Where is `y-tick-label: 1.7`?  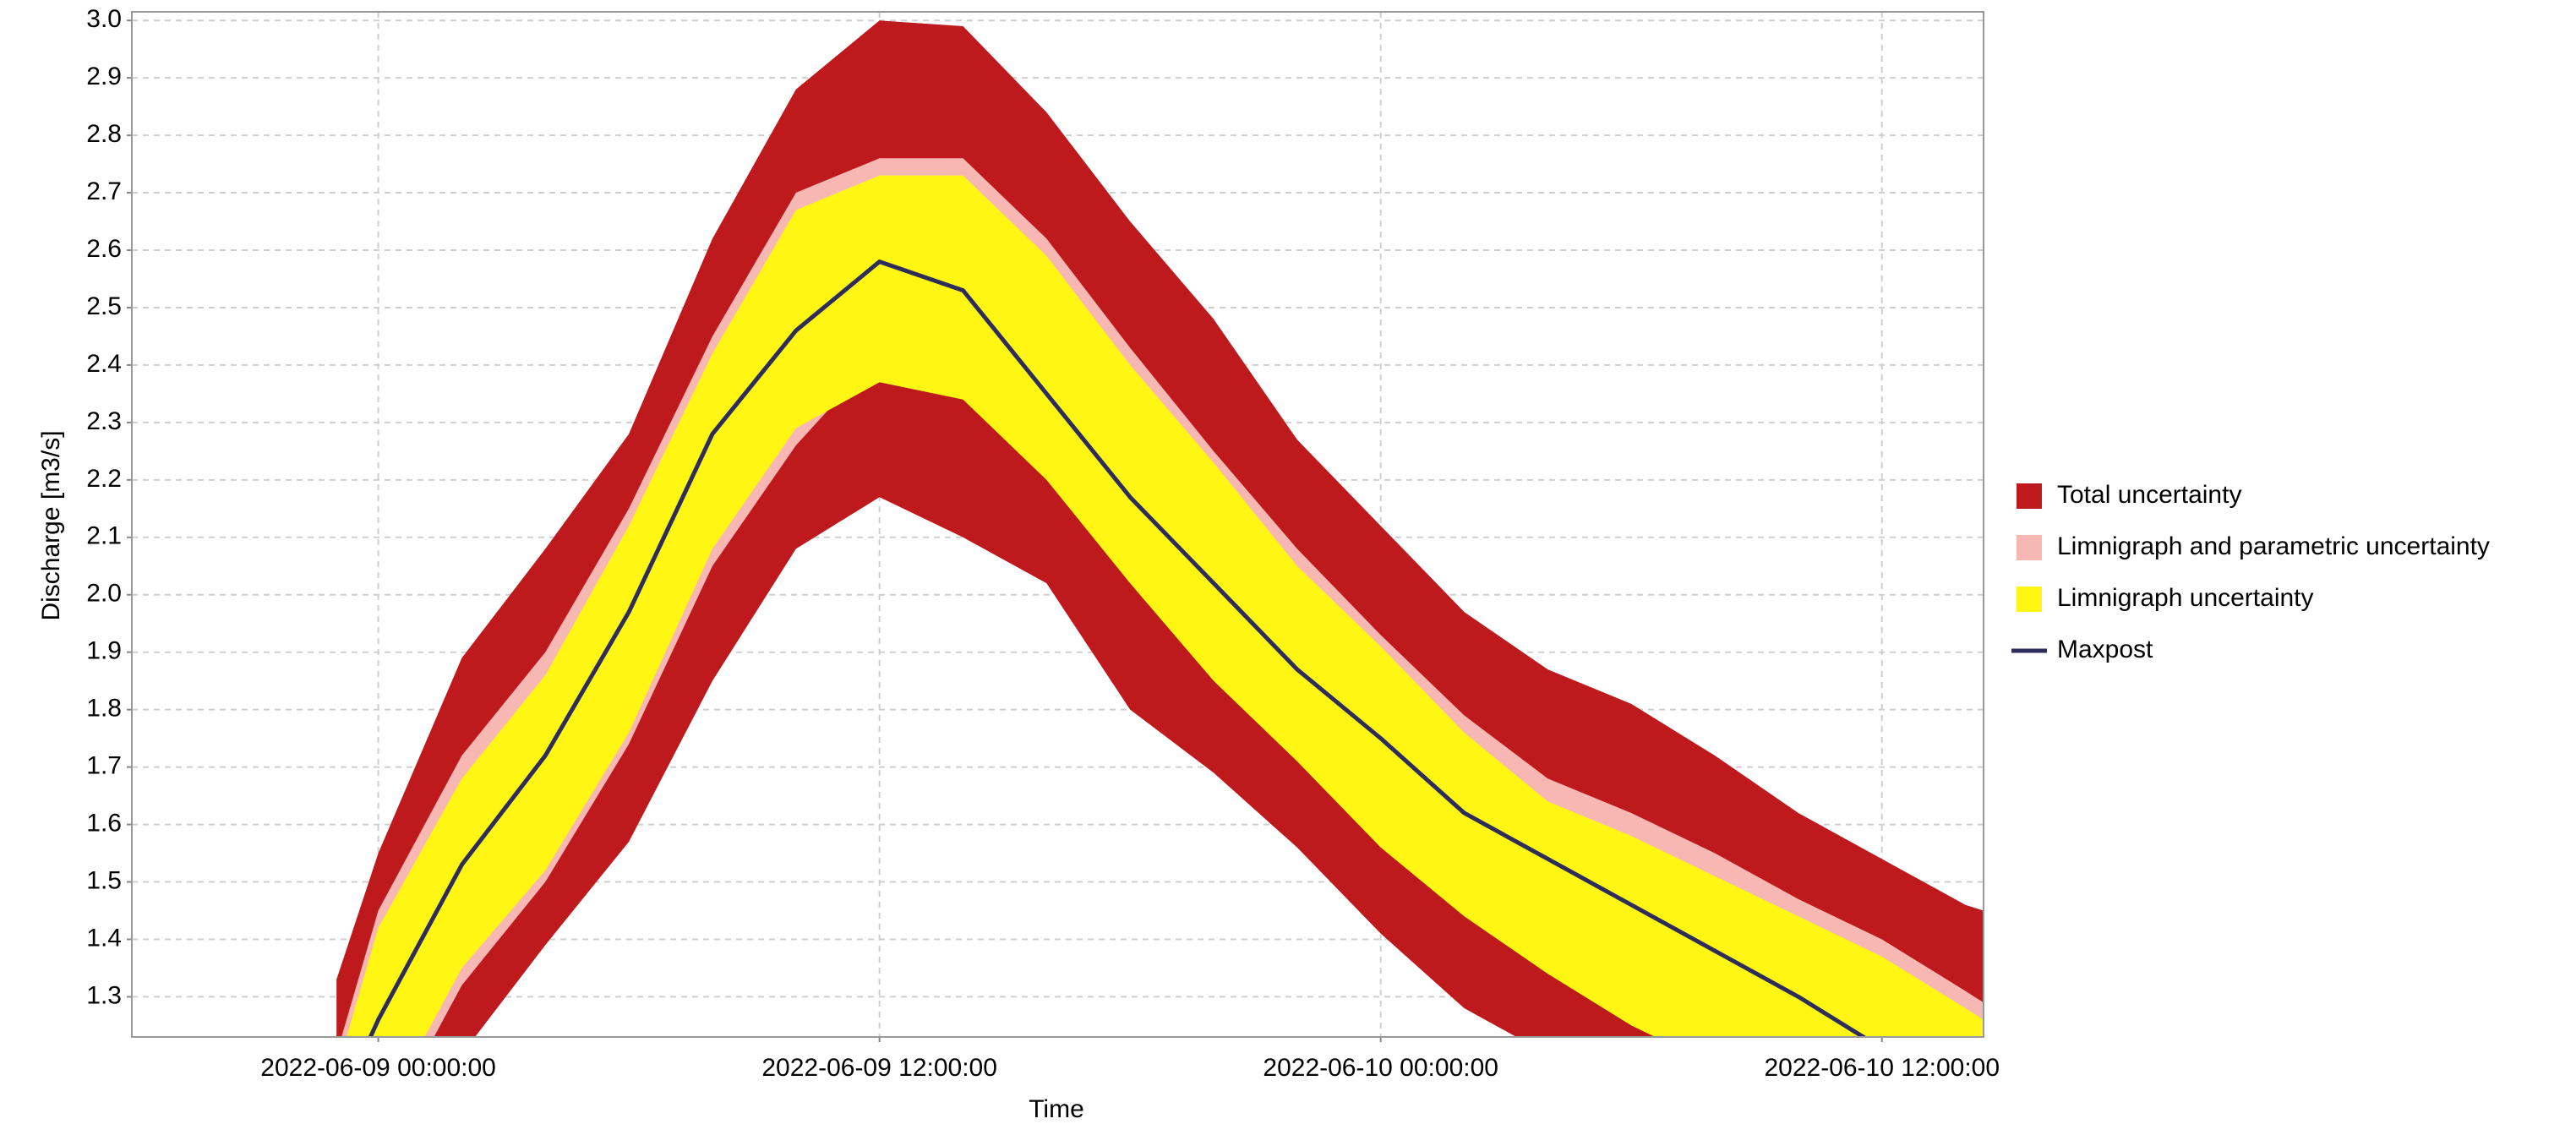 y-tick-label: 1.7 is located at coordinates (104, 766).